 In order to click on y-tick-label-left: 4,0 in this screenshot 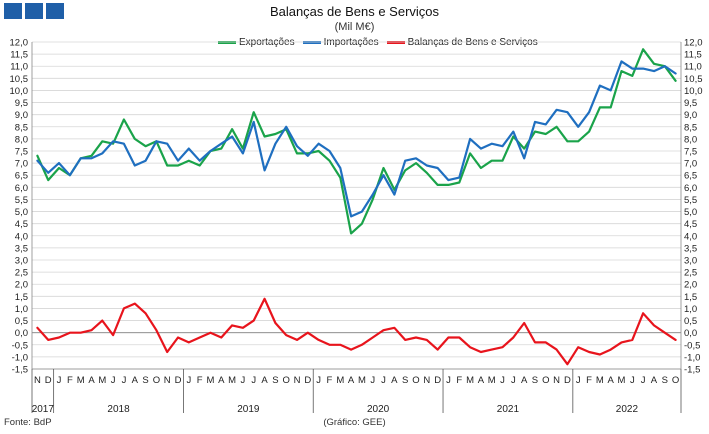, I will do `click(21, 236)`.